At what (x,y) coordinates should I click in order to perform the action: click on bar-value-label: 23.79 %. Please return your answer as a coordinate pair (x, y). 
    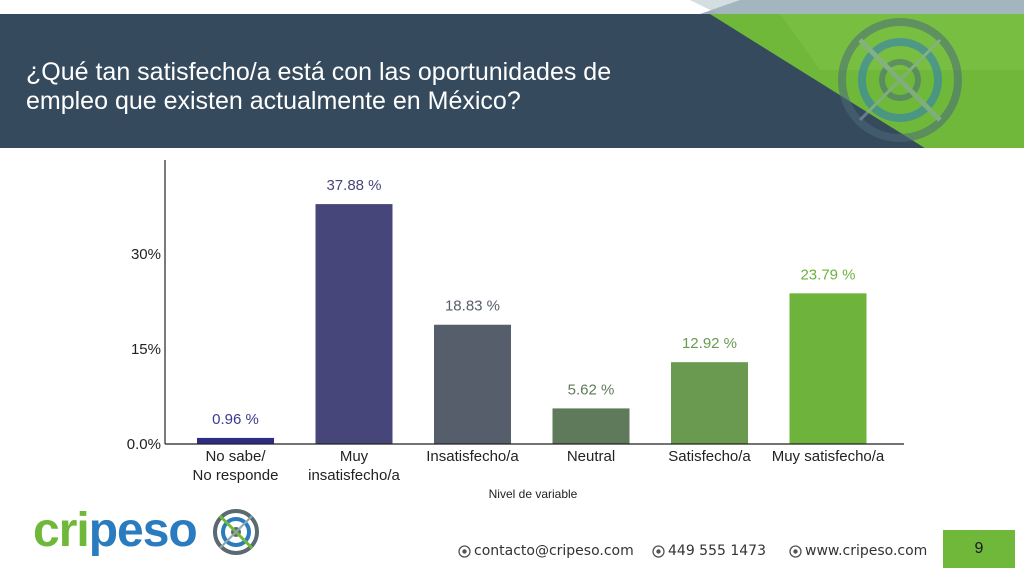
    Looking at the image, I should click on (827, 274).